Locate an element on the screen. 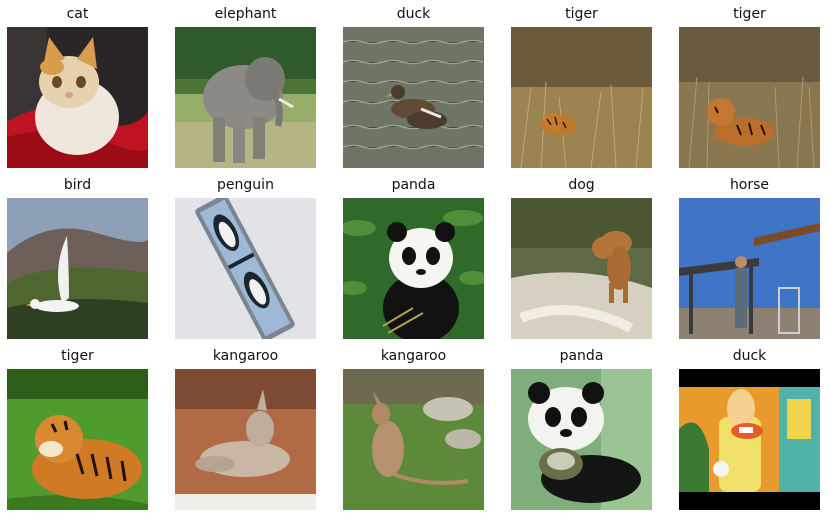  elephant-photo is located at coordinates (245, 97).